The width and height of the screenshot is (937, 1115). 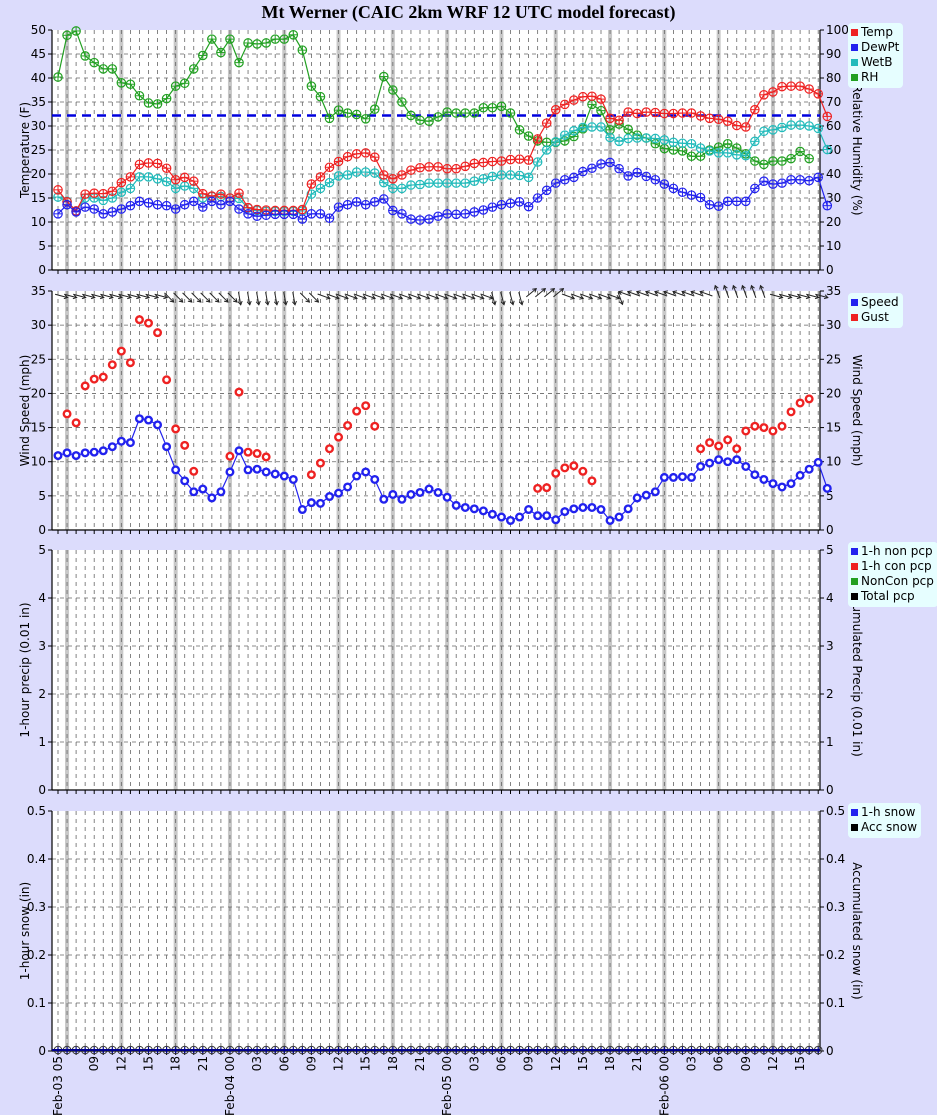 I want to click on legend-wind: Speed Gust, so click(x=875, y=310).